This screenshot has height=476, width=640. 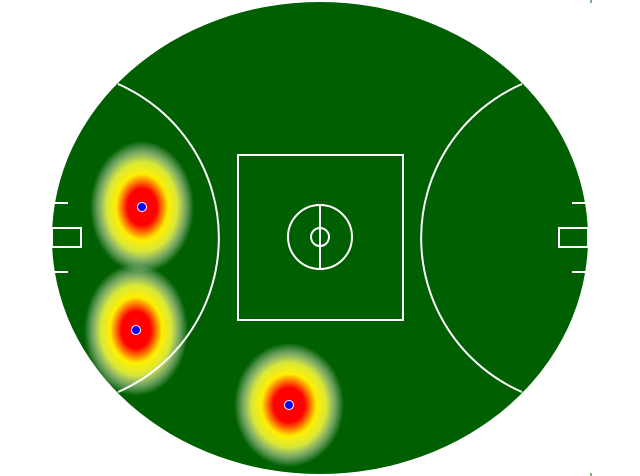 I want to click on centre-square, so click(x=320, y=237).